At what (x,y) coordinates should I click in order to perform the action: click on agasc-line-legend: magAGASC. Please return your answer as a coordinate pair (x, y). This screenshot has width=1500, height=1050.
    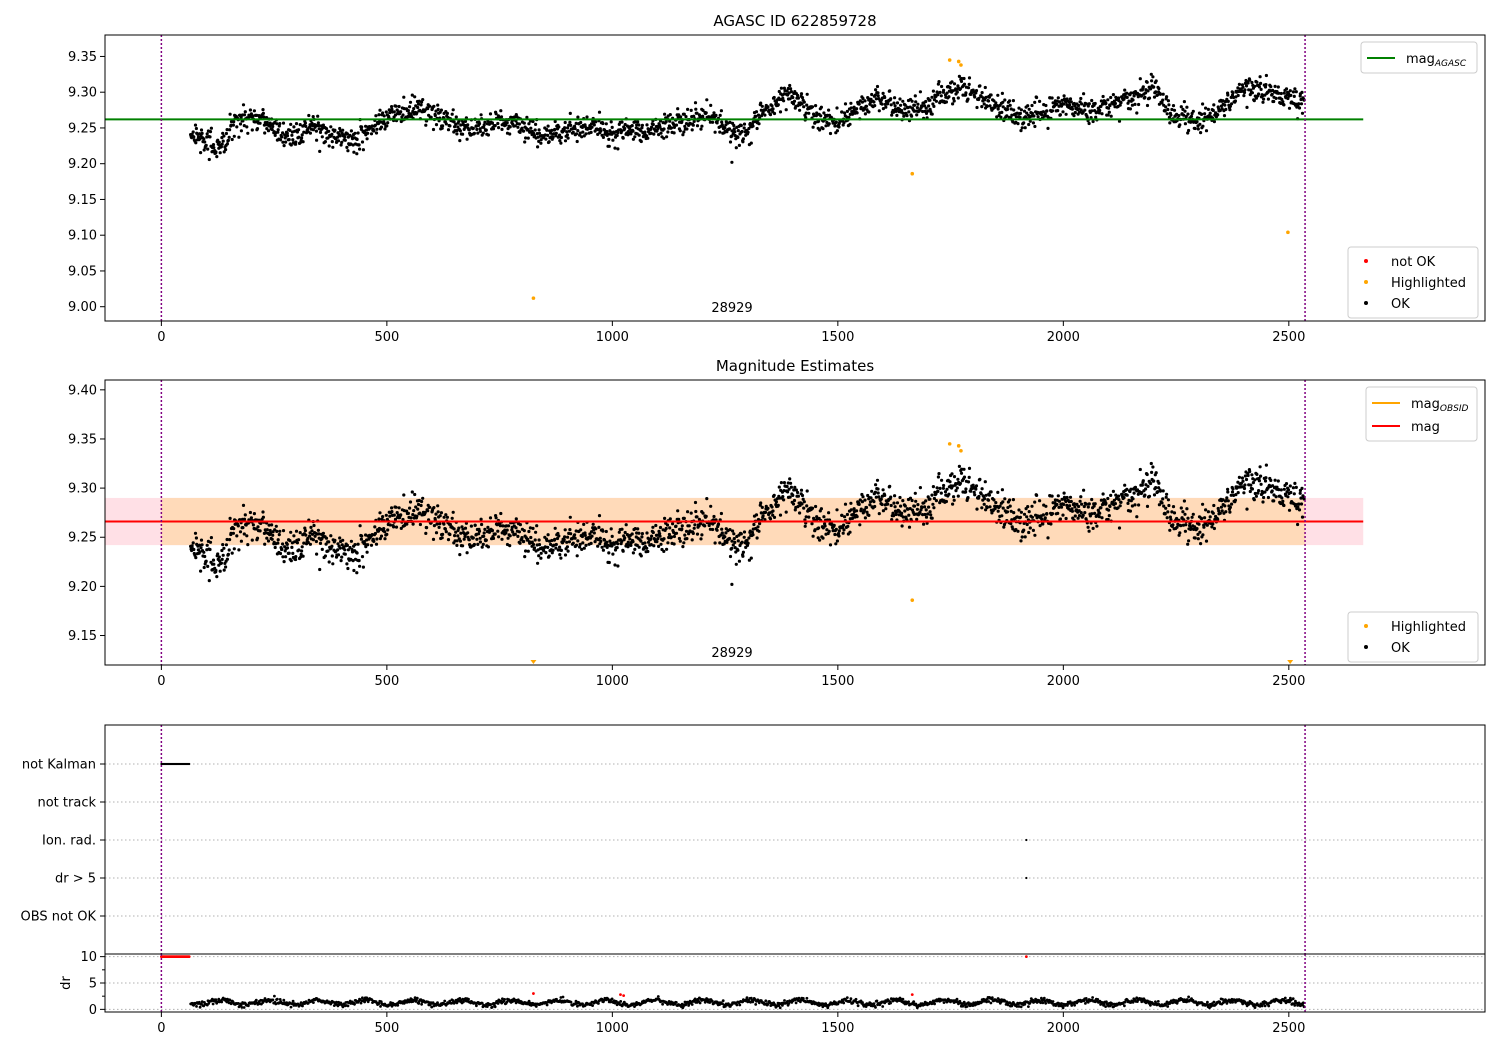
    Looking at the image, I should click on (1419, 57).